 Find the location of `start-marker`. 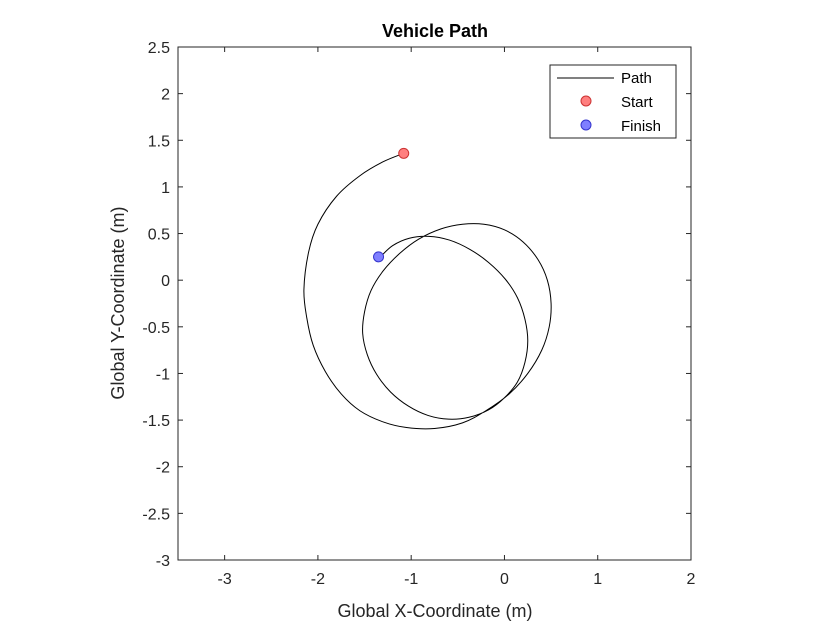

start-marker is located at coordinates (404, 153).